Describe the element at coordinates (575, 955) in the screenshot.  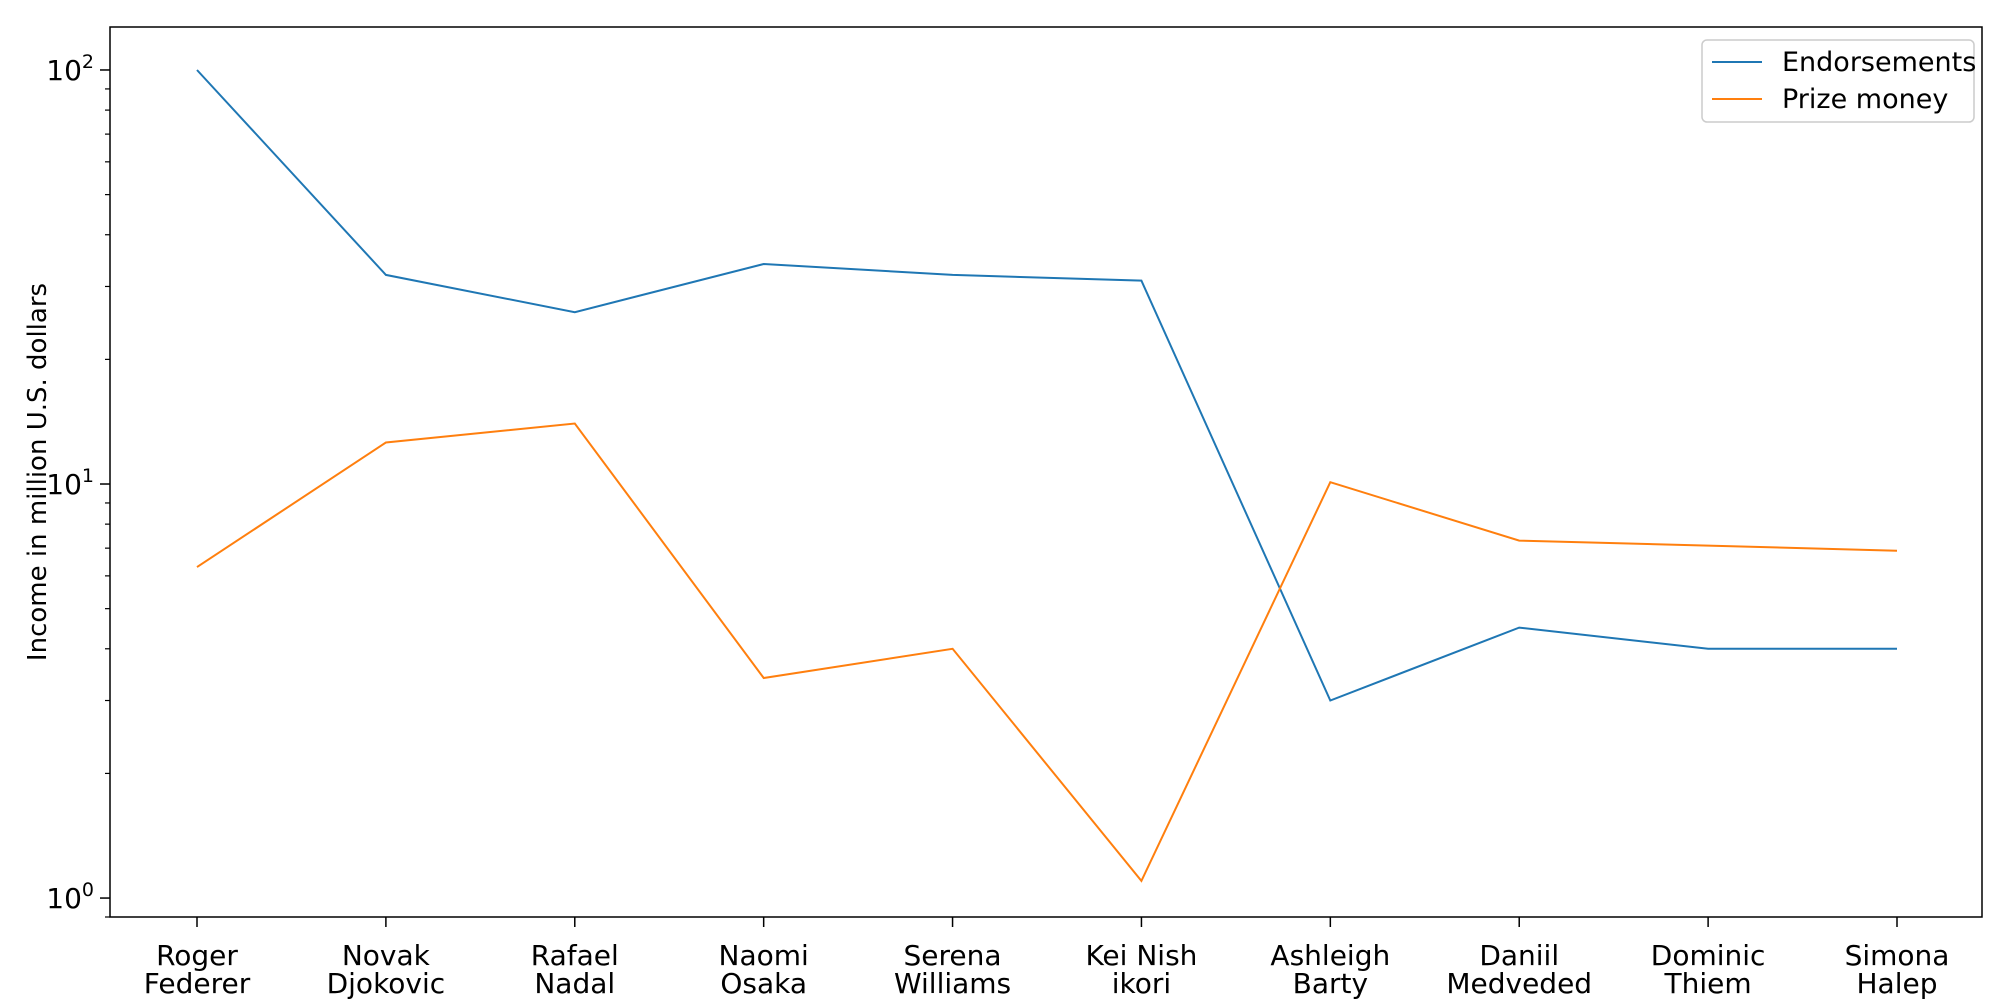
I see `x-tick-label-line: Rafael` at that location.